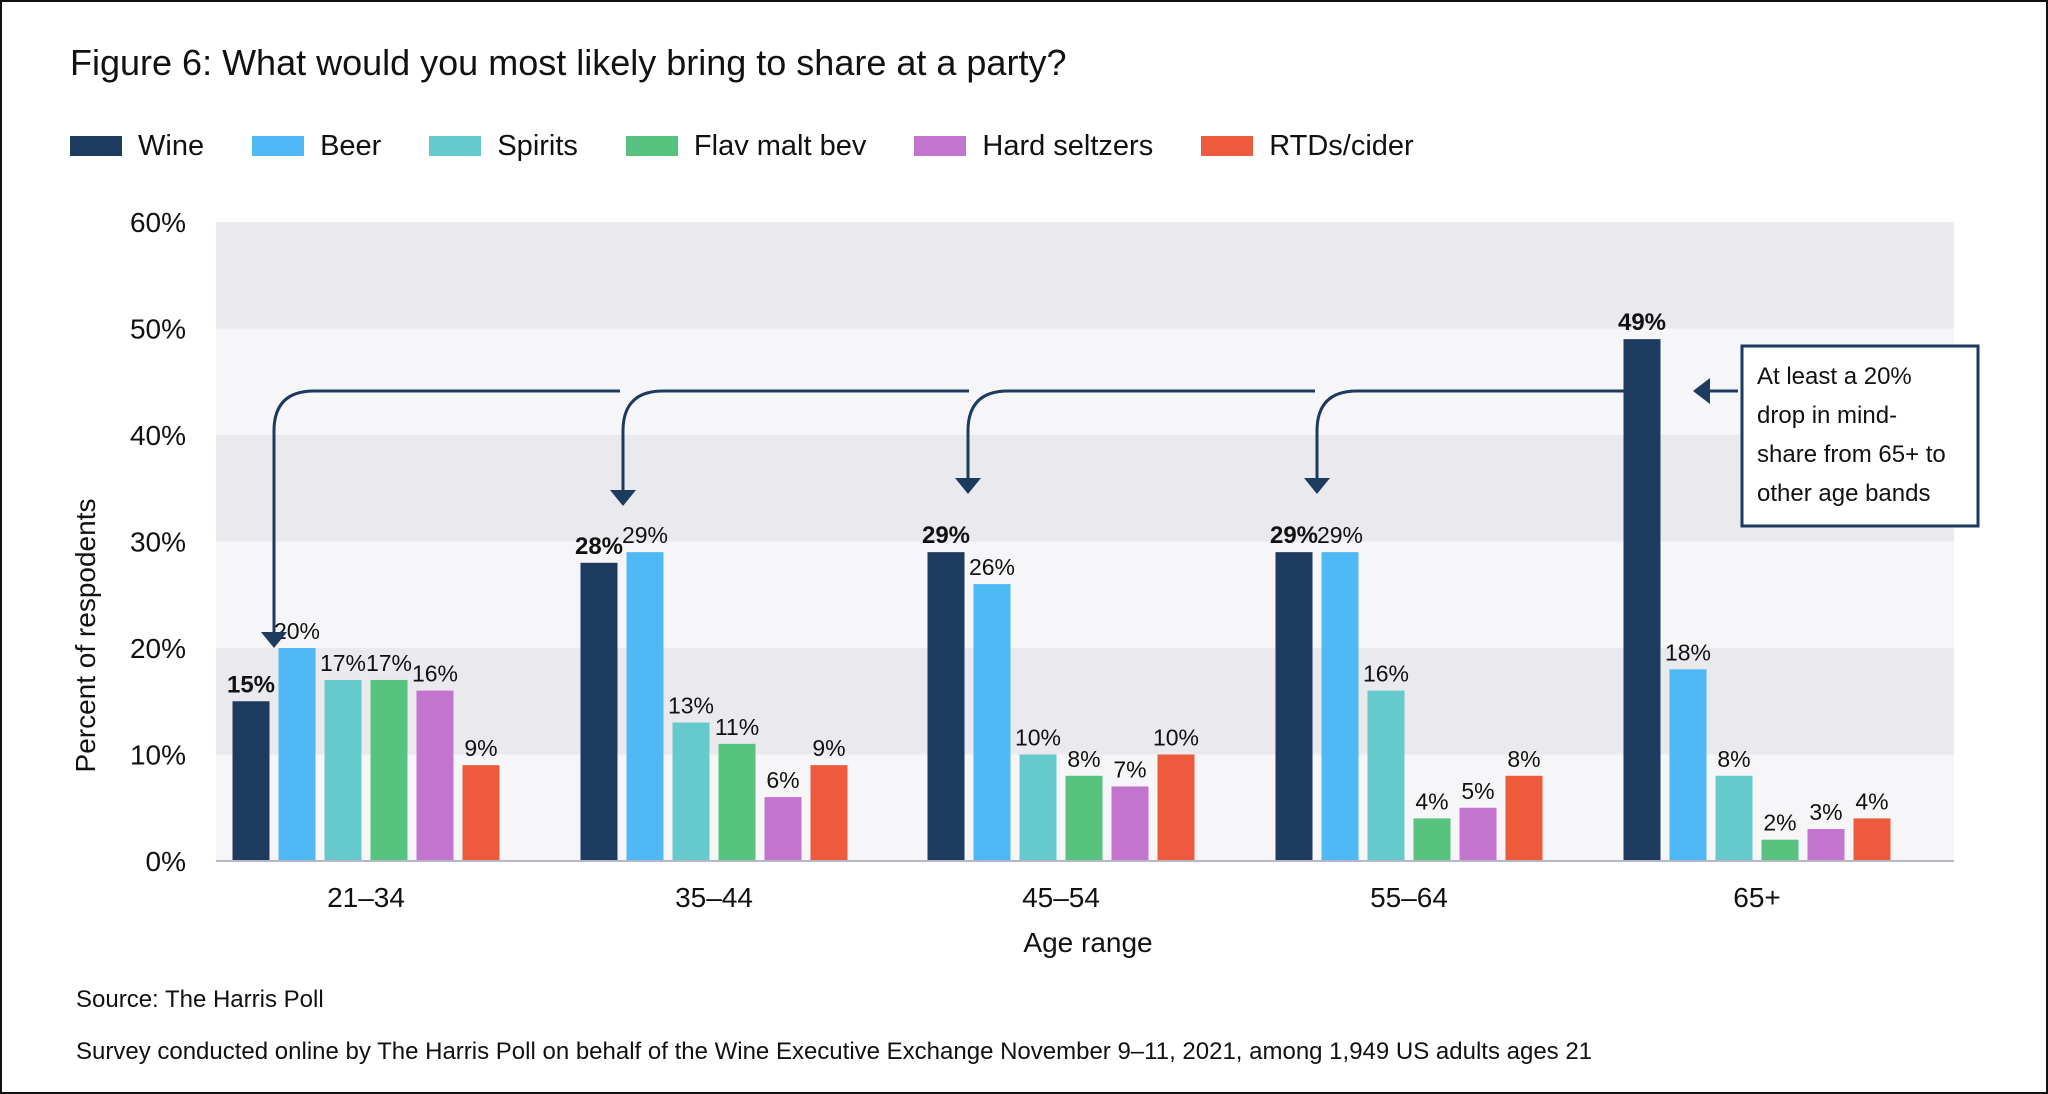 This screenshot has width=2048, height=1094. What do you see at coordinates (537, 145) in the screenshot?
I see `legend-label-spirits: Spirits` at bounding box center [537, 145].